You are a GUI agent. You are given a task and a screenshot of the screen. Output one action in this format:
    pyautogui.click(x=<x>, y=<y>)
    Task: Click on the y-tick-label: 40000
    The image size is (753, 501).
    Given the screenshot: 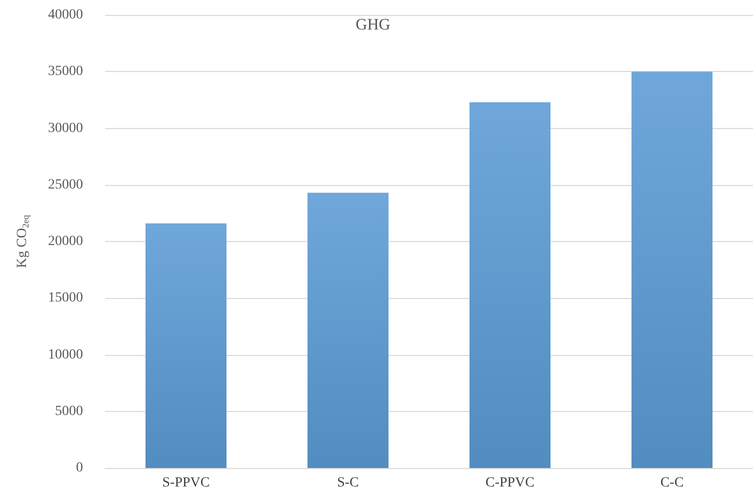 What is the action you would take?
    pyautogui.click(x=65, y=15)
    